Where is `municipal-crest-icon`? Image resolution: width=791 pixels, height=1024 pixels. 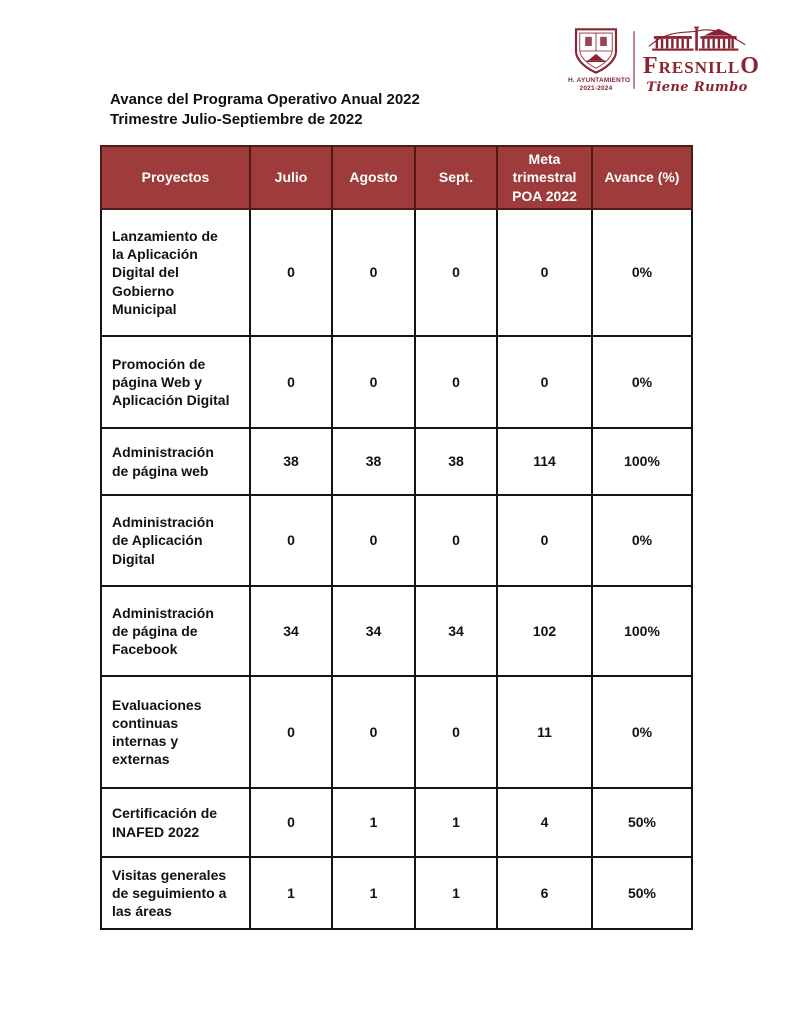
municipal-crest-icon is located at coordinates (596, 51).